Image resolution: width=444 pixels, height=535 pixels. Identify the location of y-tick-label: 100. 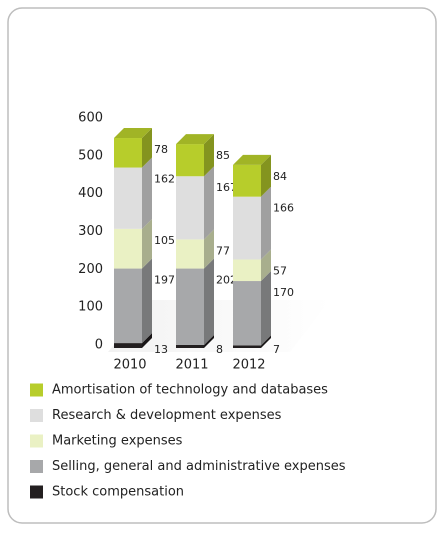
(90, 307).